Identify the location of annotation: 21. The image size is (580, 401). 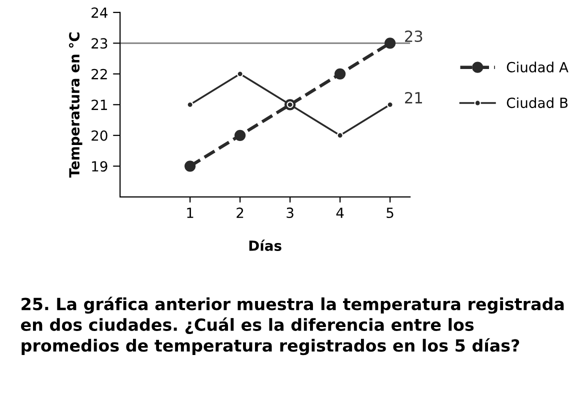
(413, 98).